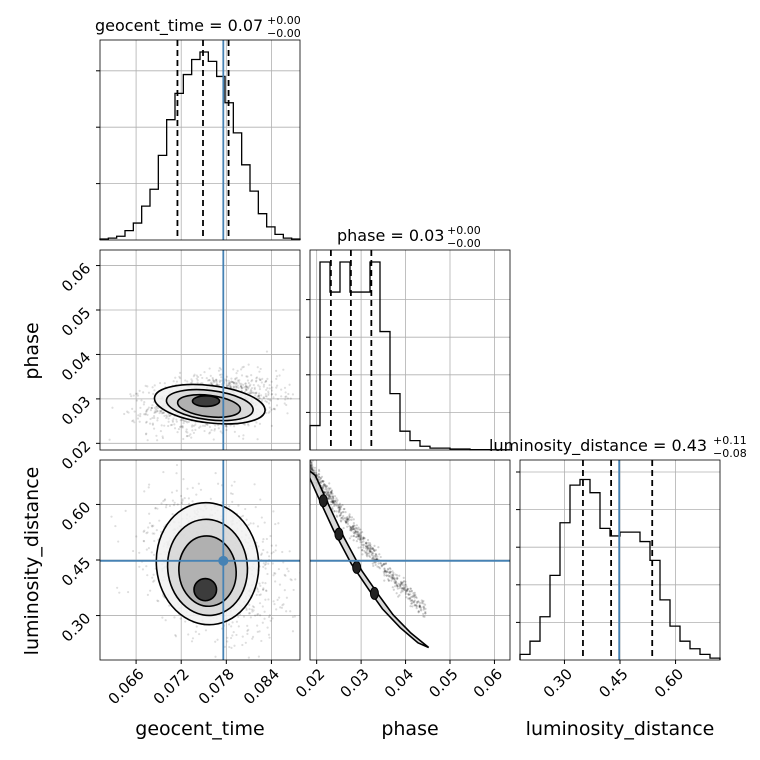 The width and height of the screenshot is (760, 760). Describe the element at coordinates (205, 561) in the screenshot. I see `scatter-group-geocent_time-luminosity_distance` at that location.